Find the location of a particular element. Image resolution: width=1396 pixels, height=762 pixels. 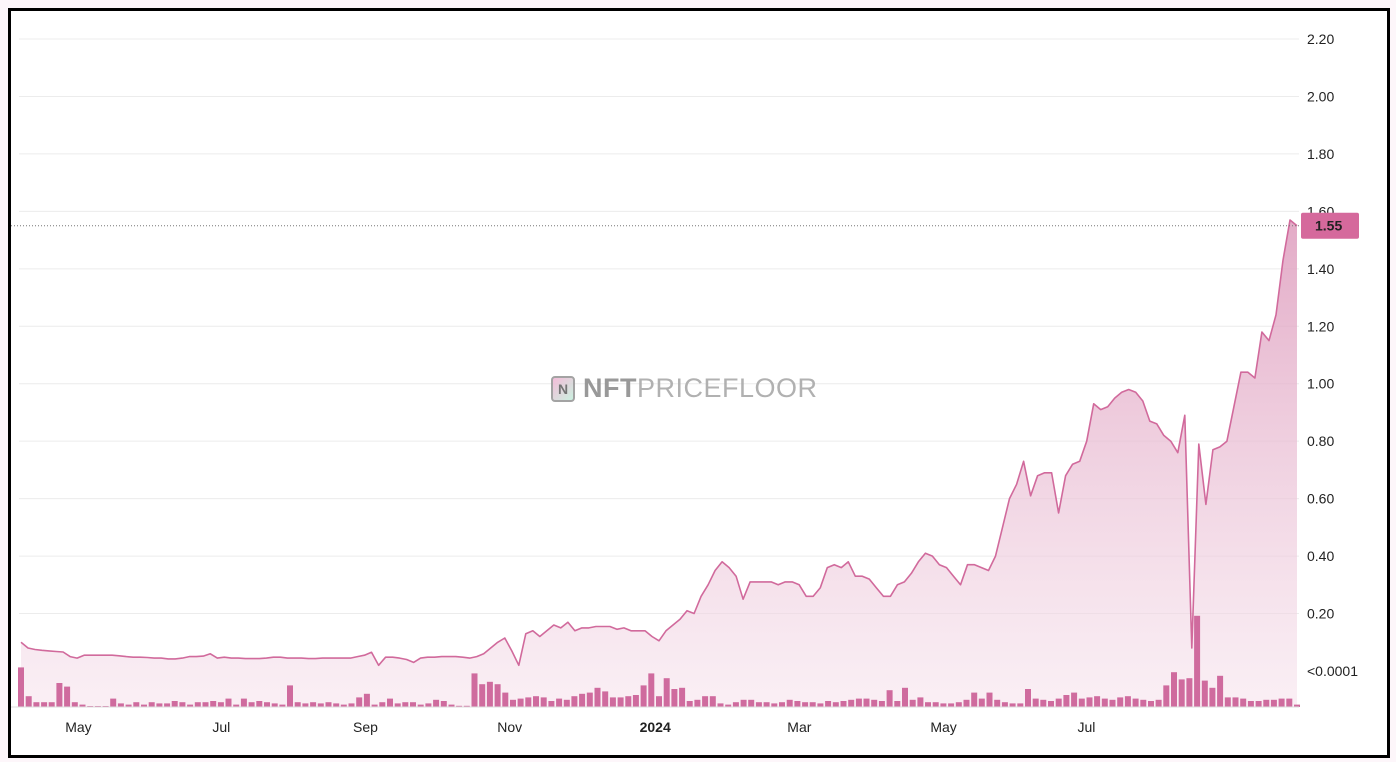

y-tick-label: 0.20 is located at coordinates (1320, 614).